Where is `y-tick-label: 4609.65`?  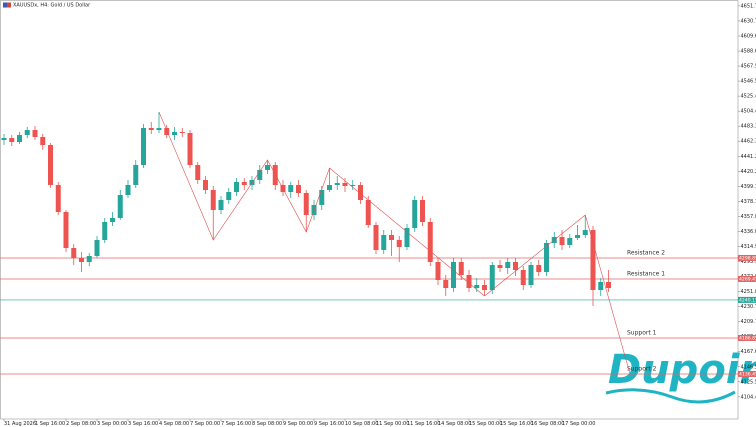 y-tick-label: 4609.65 is located at coordinates (748, 36).